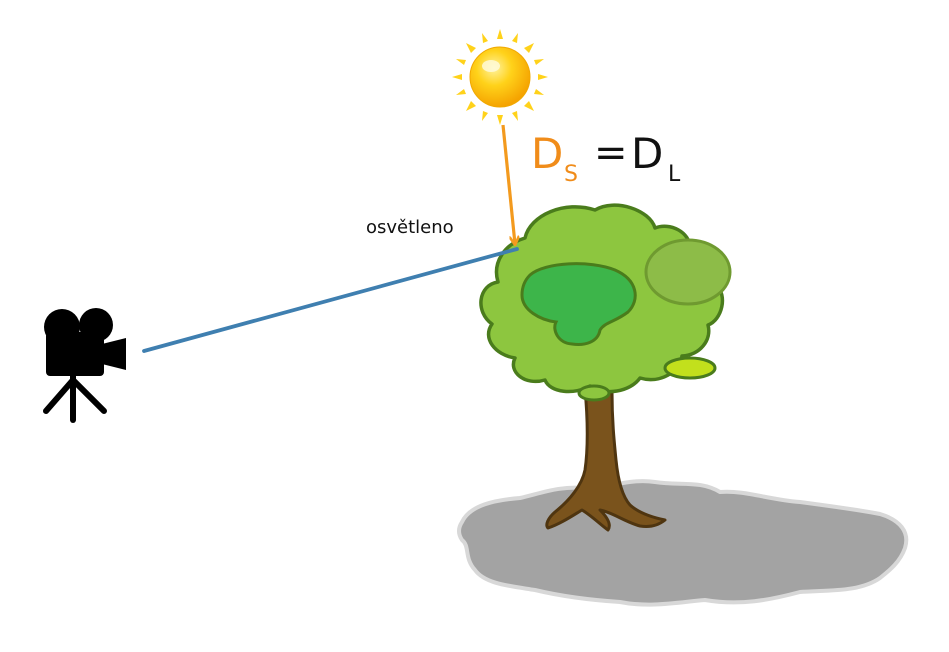 The height and width of the screenshot is (652, 949). I want to click on view-ray, so click(330, 300).